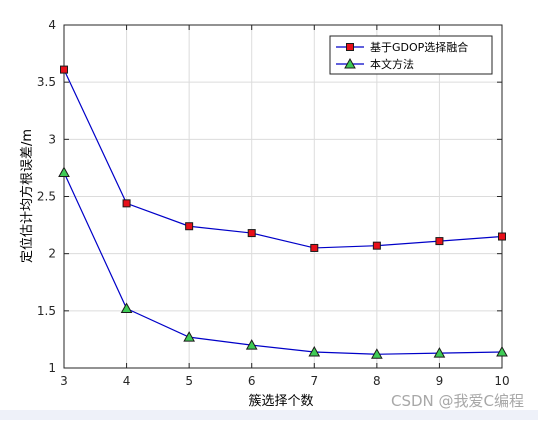  I want to click on x-tick-label: 5, so click(189, 381).